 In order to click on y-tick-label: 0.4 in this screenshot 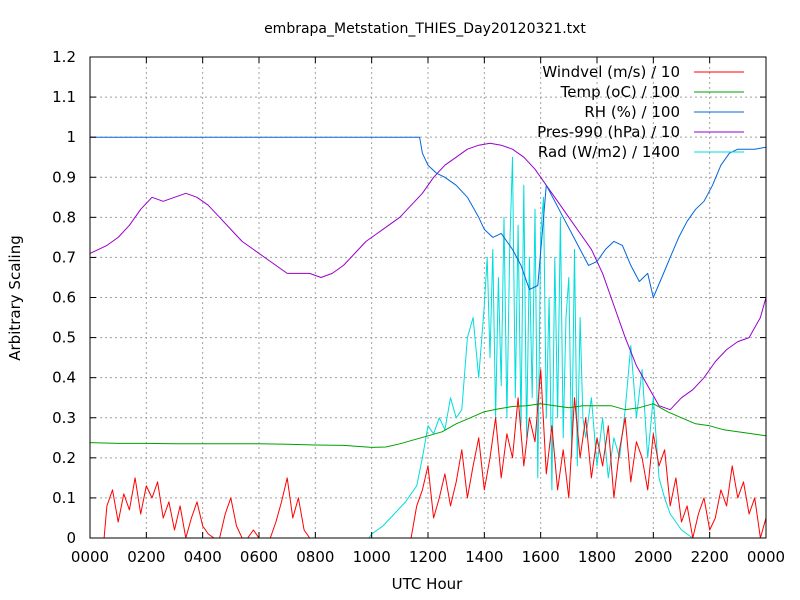, I will do `click(64, 378)`.